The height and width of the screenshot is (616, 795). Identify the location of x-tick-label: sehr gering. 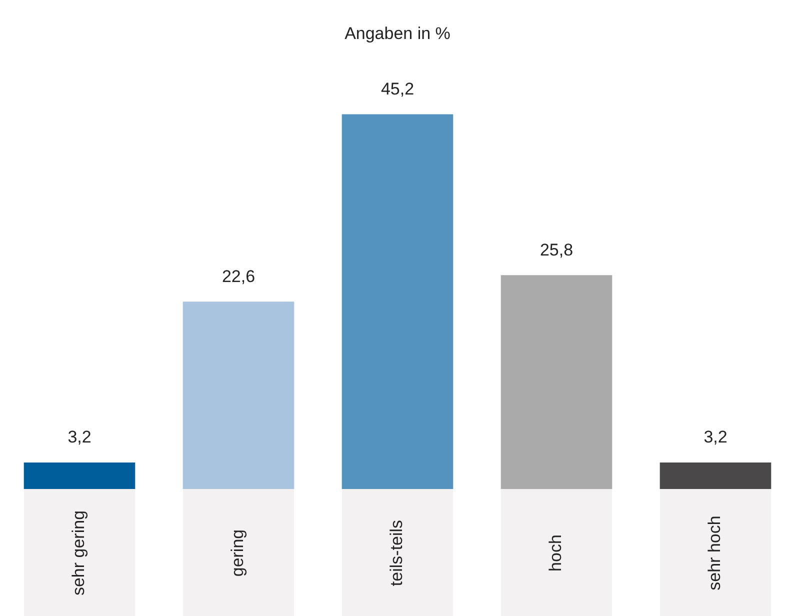
(79, 553).